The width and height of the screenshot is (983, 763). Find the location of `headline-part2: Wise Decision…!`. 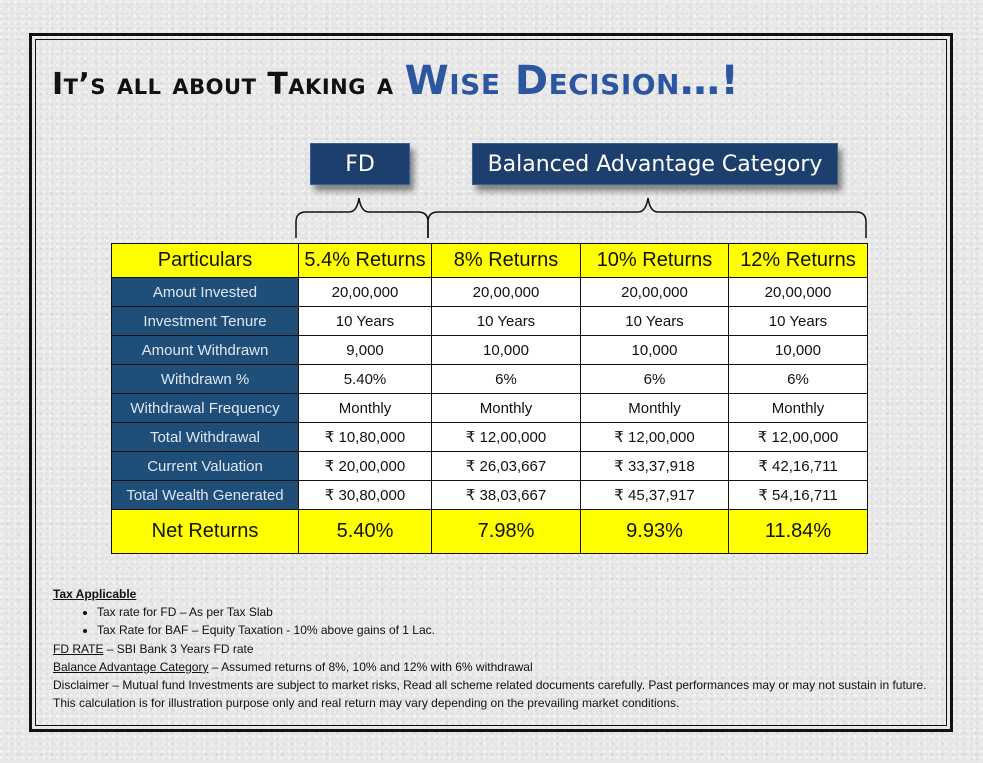

headline-part2: Wise Decision…! is located at coordinates (572, 81).